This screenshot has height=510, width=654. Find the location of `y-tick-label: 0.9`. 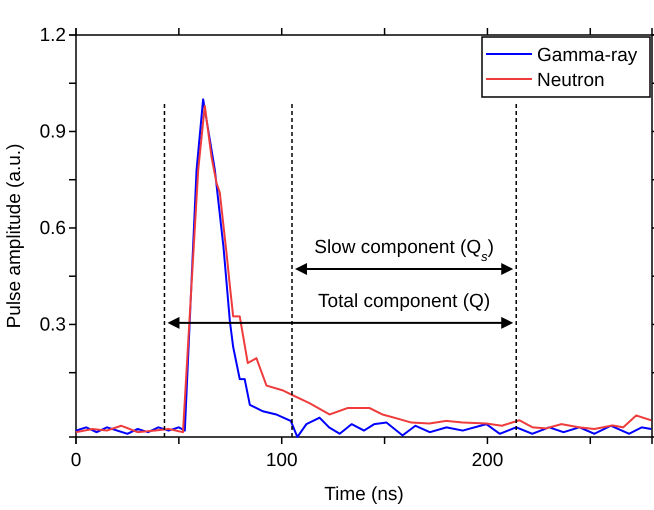

y-tick-label: 0.9 is located at coordinates (53, 132).